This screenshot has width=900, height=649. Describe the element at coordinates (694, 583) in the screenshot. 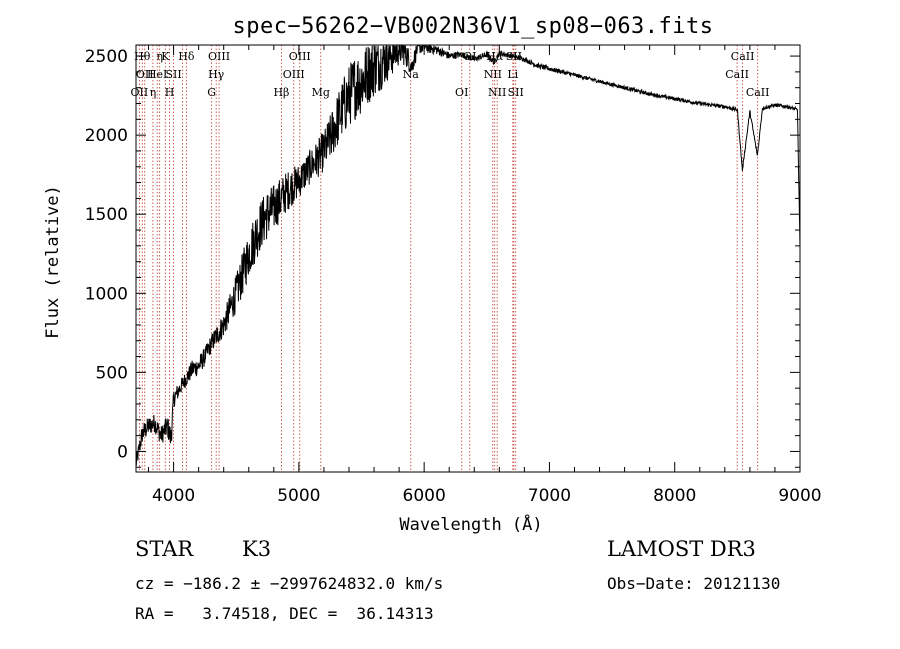

I see `obs-date: Obs−Date: 20121130` at that location.